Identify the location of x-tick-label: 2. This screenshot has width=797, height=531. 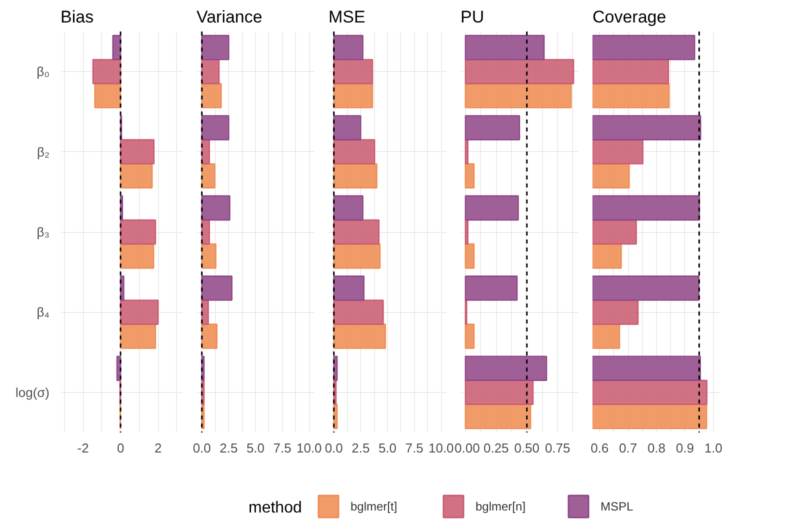
(158, 448).